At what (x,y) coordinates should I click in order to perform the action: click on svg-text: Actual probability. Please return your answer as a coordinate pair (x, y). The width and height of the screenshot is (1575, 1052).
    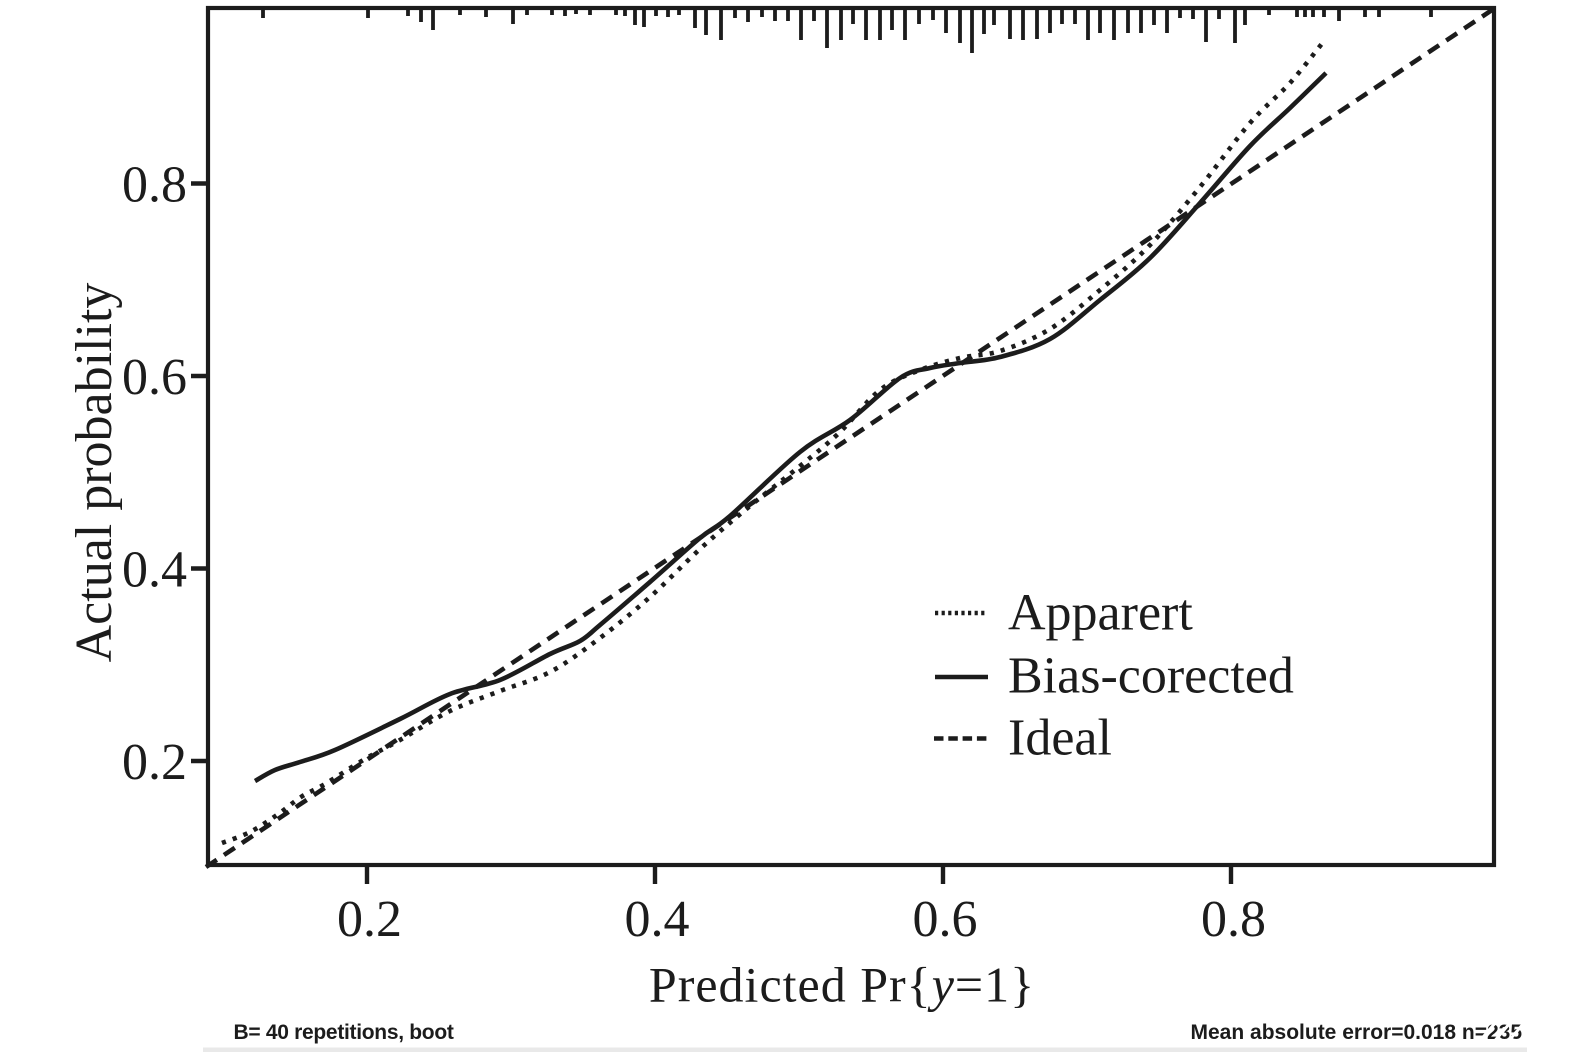
    Looking at the image, I should click on (94, 473).